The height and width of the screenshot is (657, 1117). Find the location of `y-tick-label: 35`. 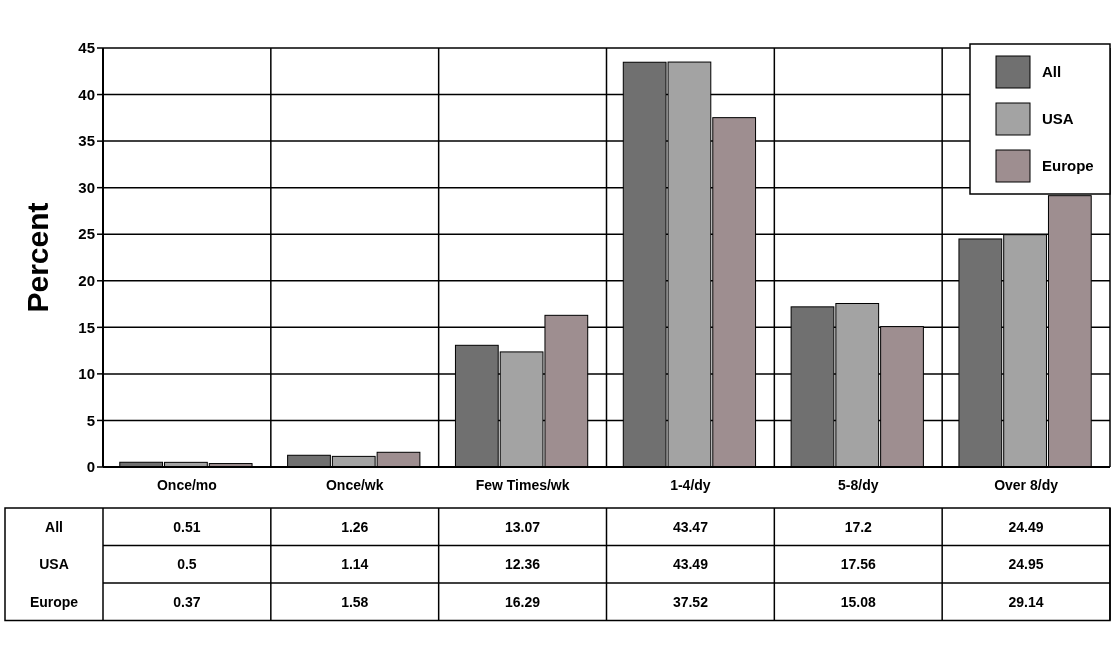

y-tick-label: 35 is located at coordinates (86, 141).